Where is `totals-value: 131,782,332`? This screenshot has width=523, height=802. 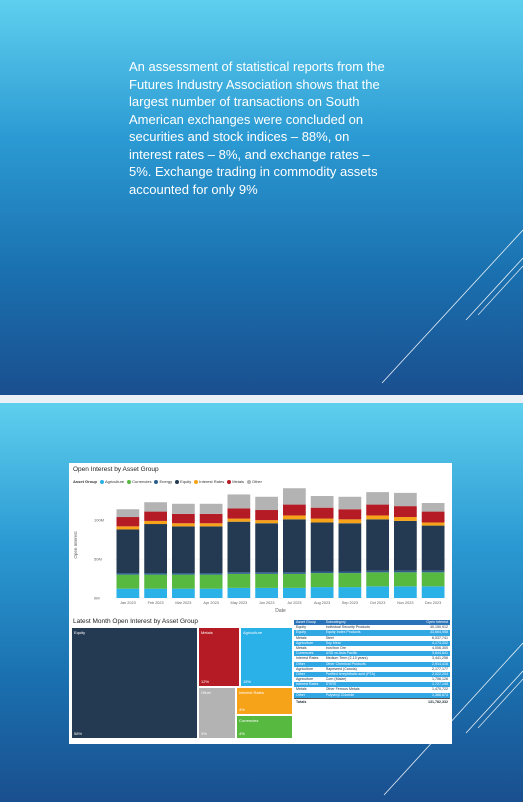 totals-value: 131,782,332 is located at coordinates (438, 701).